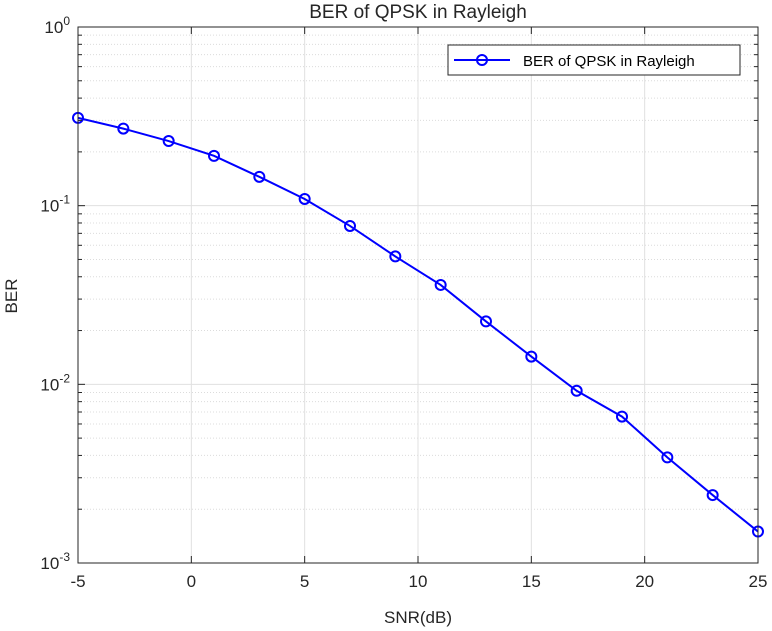 Image resolution: width=772 pixels, height=631 pixels. Describe the element at coordinates (77, 581) in the screenshot. I see `x-tick-label: -5` at that location.